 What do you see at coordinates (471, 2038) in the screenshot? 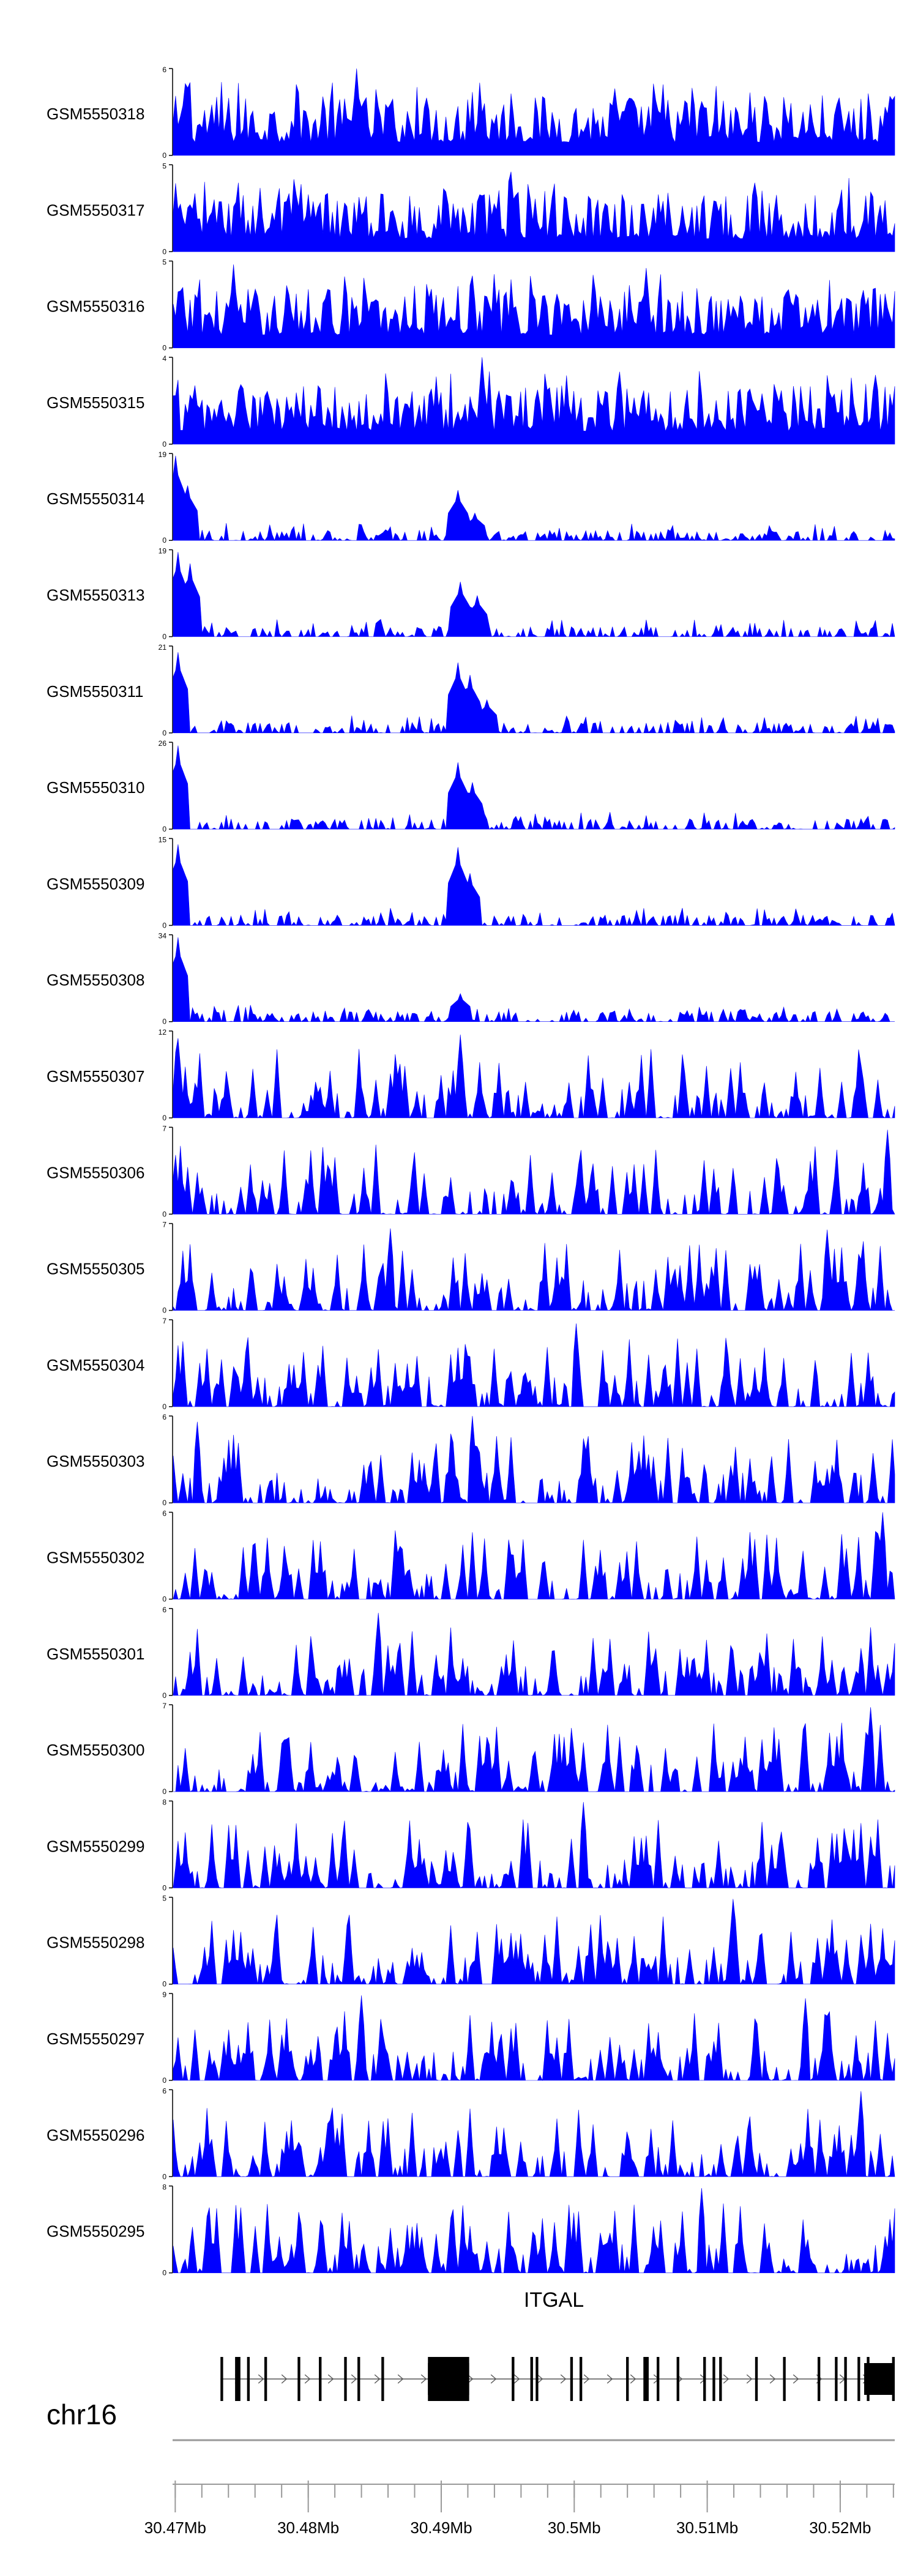
I see `coverage-track: GSM5550297 9 0` at bounding box center [471, 2038].